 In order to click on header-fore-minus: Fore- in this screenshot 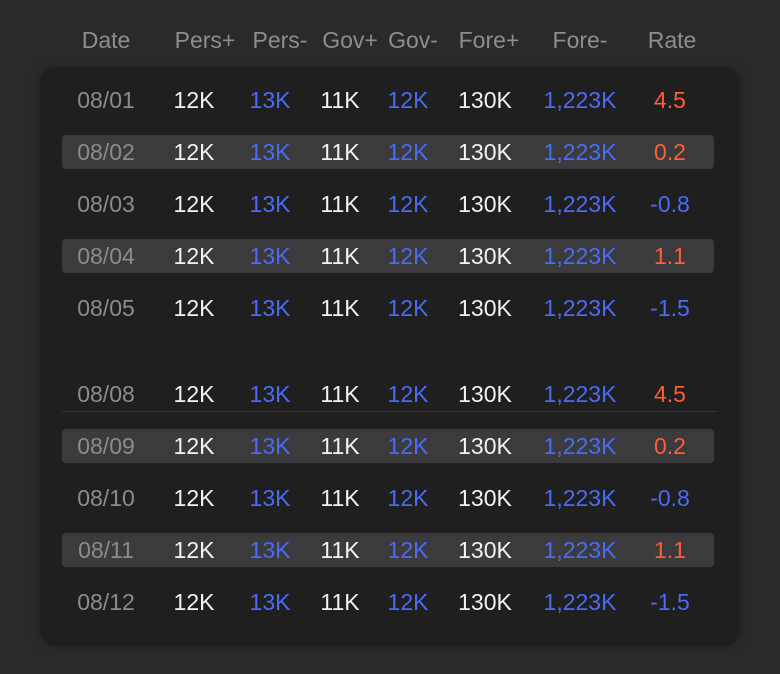, I will do `click(580, 40)`.